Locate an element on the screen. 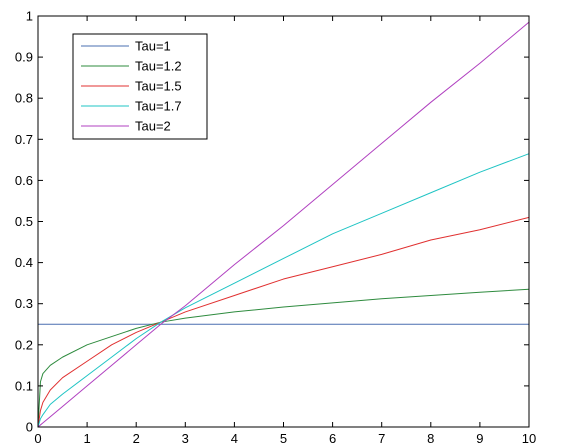 The image size is (569, 448). y-tick-label: 0.9 is located at coordinates (24, 57).